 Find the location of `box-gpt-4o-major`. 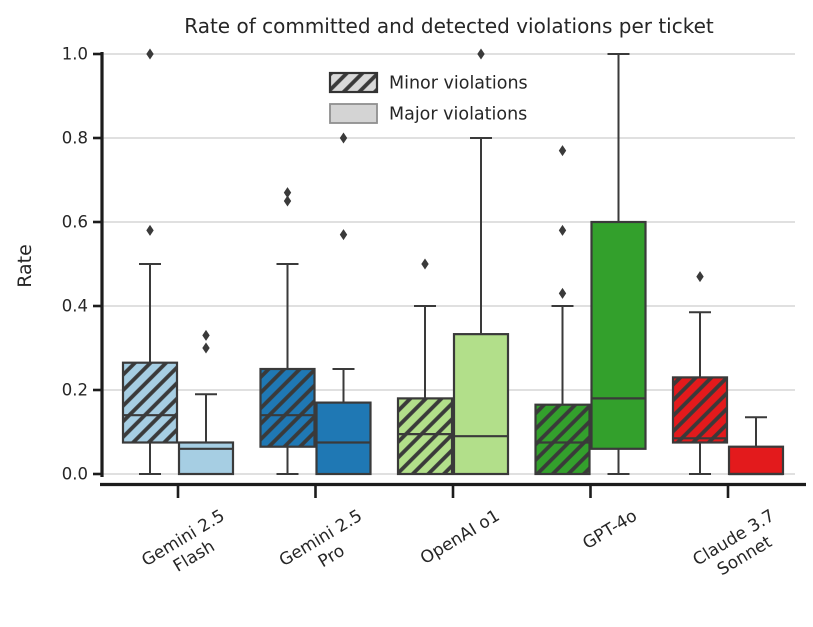

box-gpt-4o-major is located at coordinates (618, 264).